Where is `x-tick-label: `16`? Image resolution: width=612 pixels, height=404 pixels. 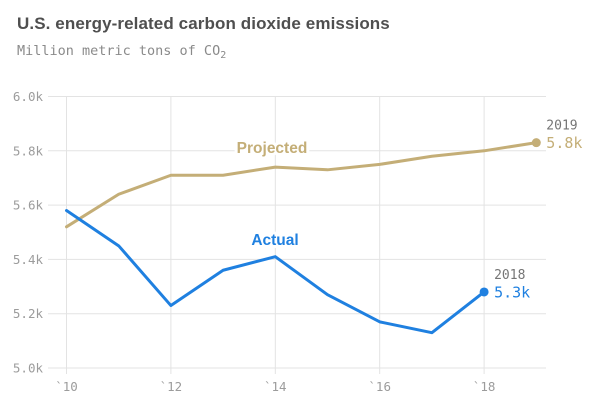
x-tick-label: `16 is located at coordinates (379, 386).